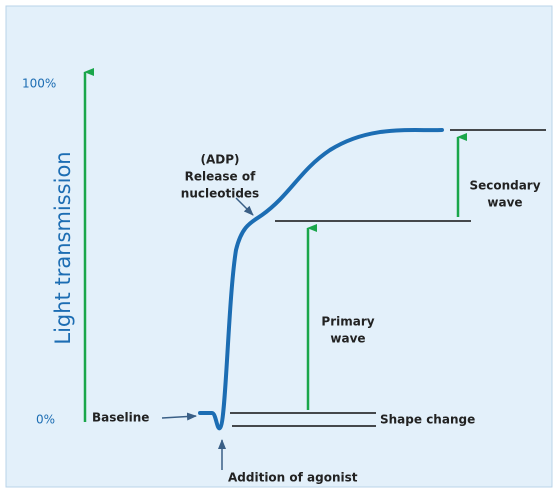 This screenshot has height=493, width=558. I want to click on primary-label: wave, so click(347, 339).